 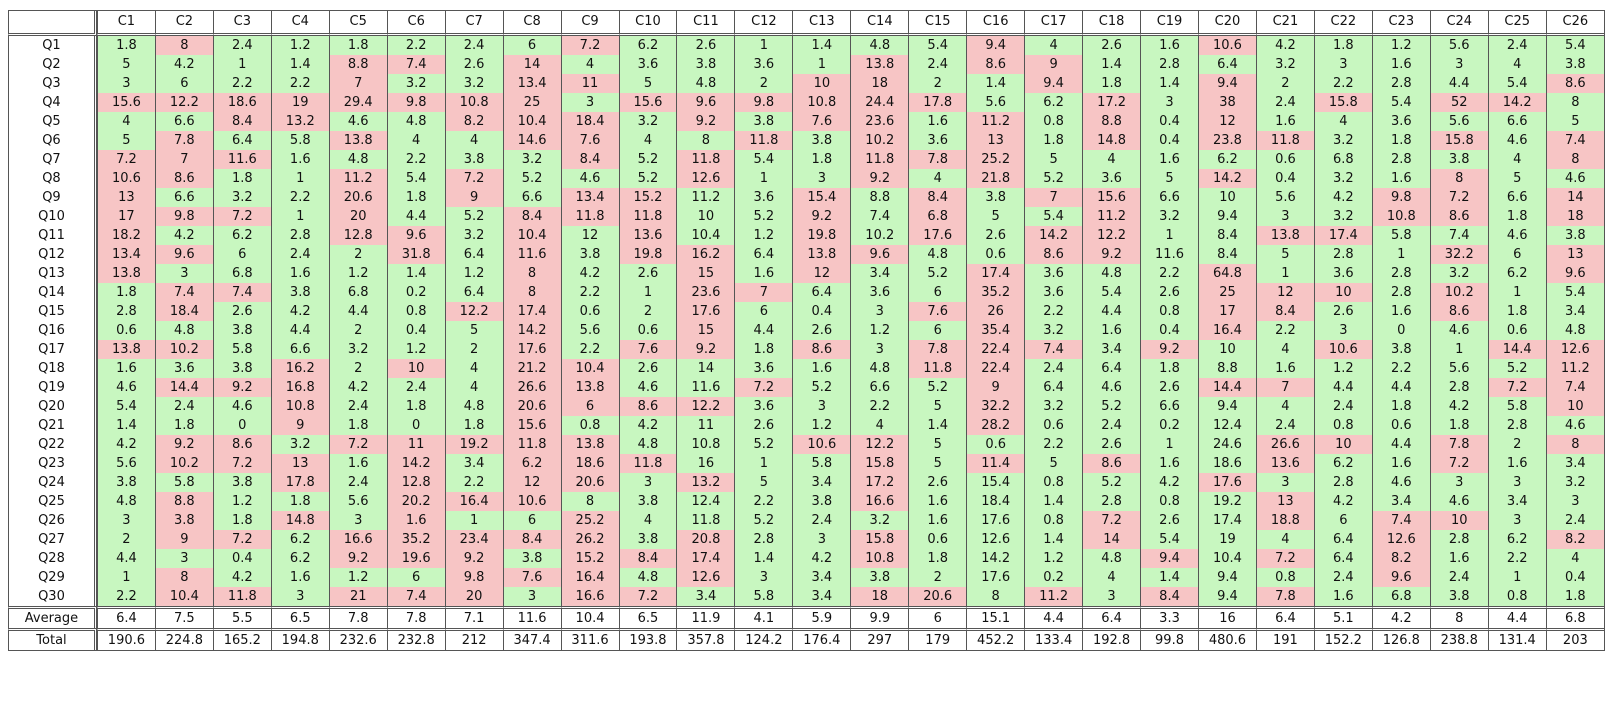 I want to click on table-cell: 1, so click(x=1458, y=349).